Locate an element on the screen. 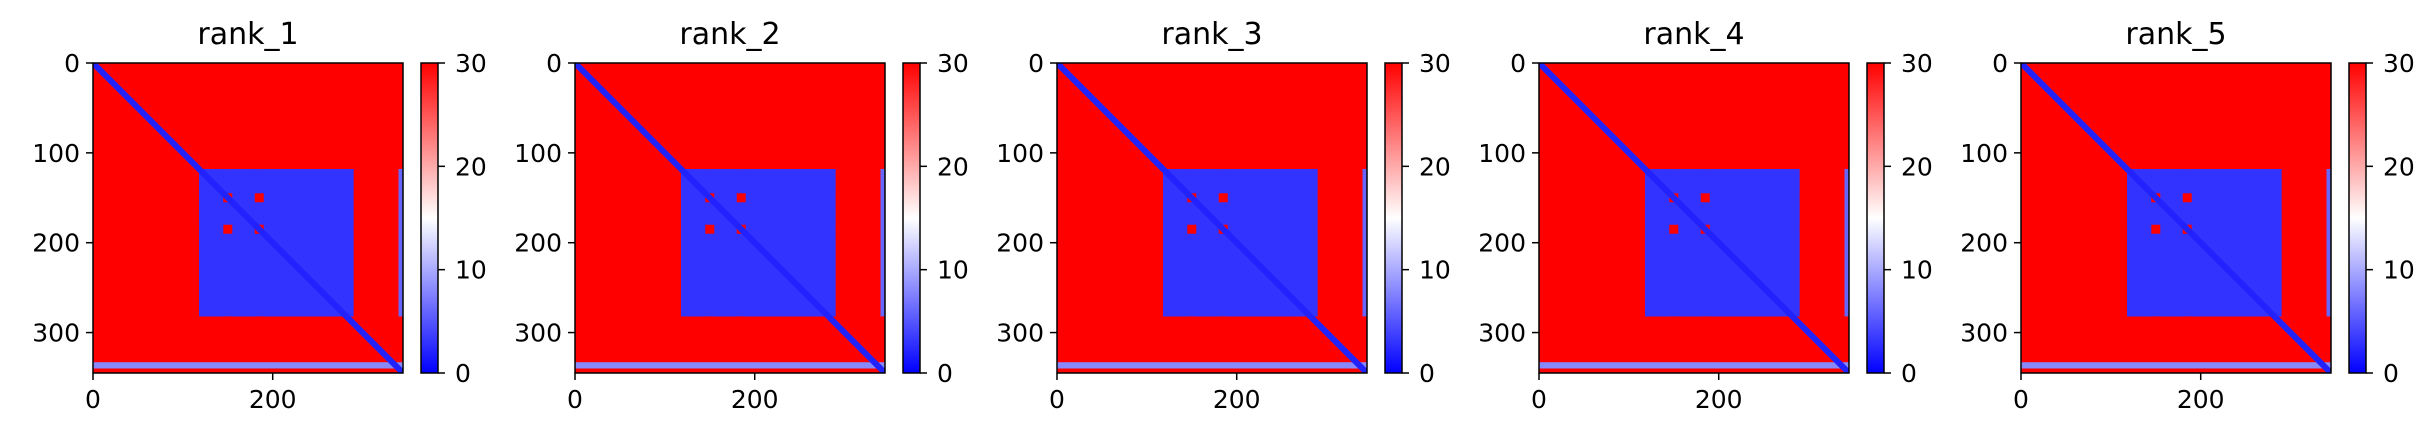 Image resolution: width=2435 pixels, height=438 pixels. panel-title: rank_1 is located at coordinates (247, 34).